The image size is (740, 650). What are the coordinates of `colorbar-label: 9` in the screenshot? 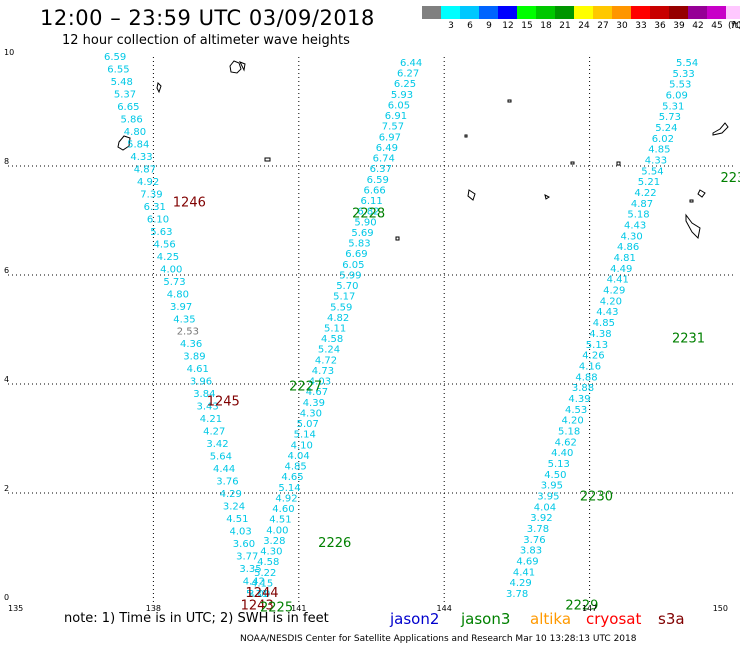 It's located at (489, 26).